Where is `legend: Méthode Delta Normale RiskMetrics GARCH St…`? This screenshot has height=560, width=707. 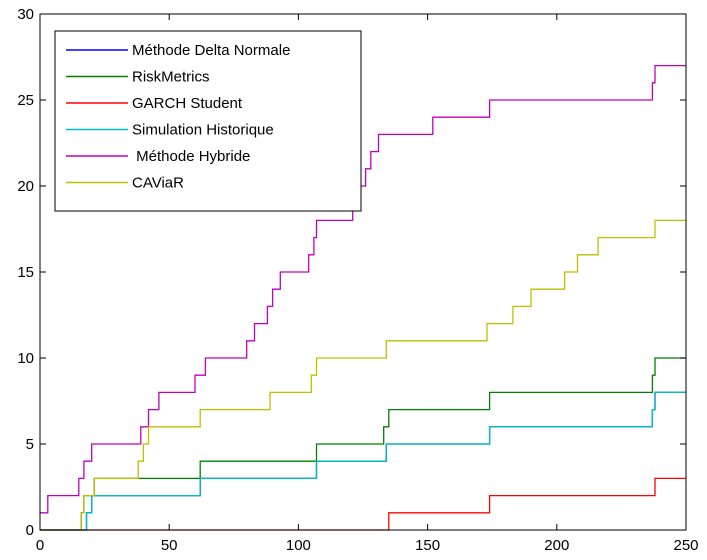
legend: Méthode Delta Normale RiskMetrics GARCH St… is located at coordinates (208, 121).